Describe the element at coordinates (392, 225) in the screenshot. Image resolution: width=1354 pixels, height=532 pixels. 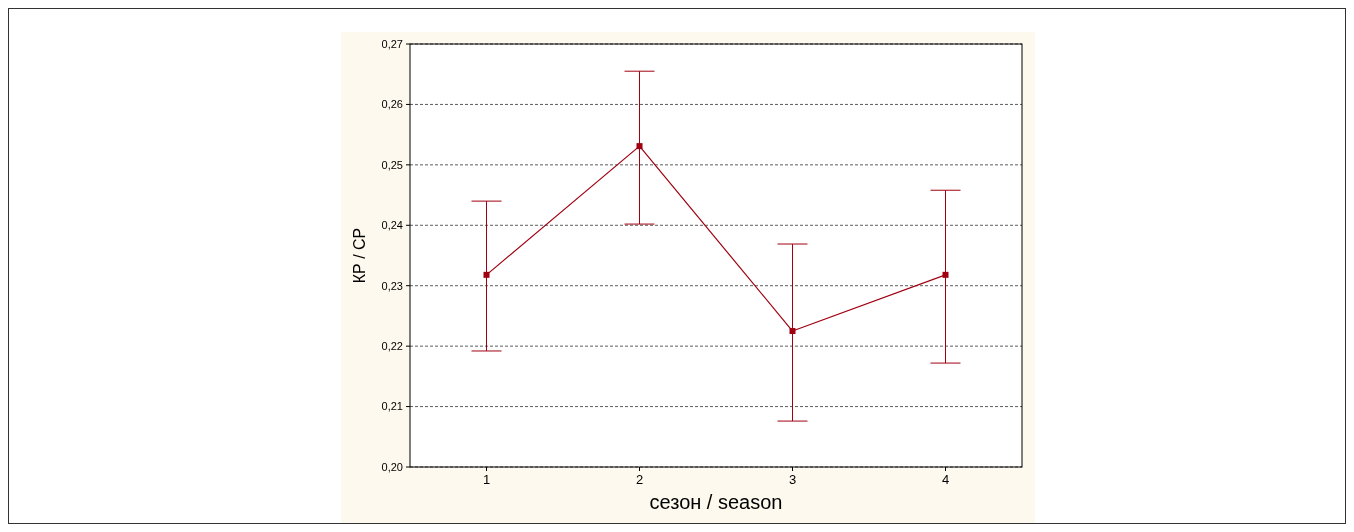
I see `y-tick-label: 0,24` at that location.